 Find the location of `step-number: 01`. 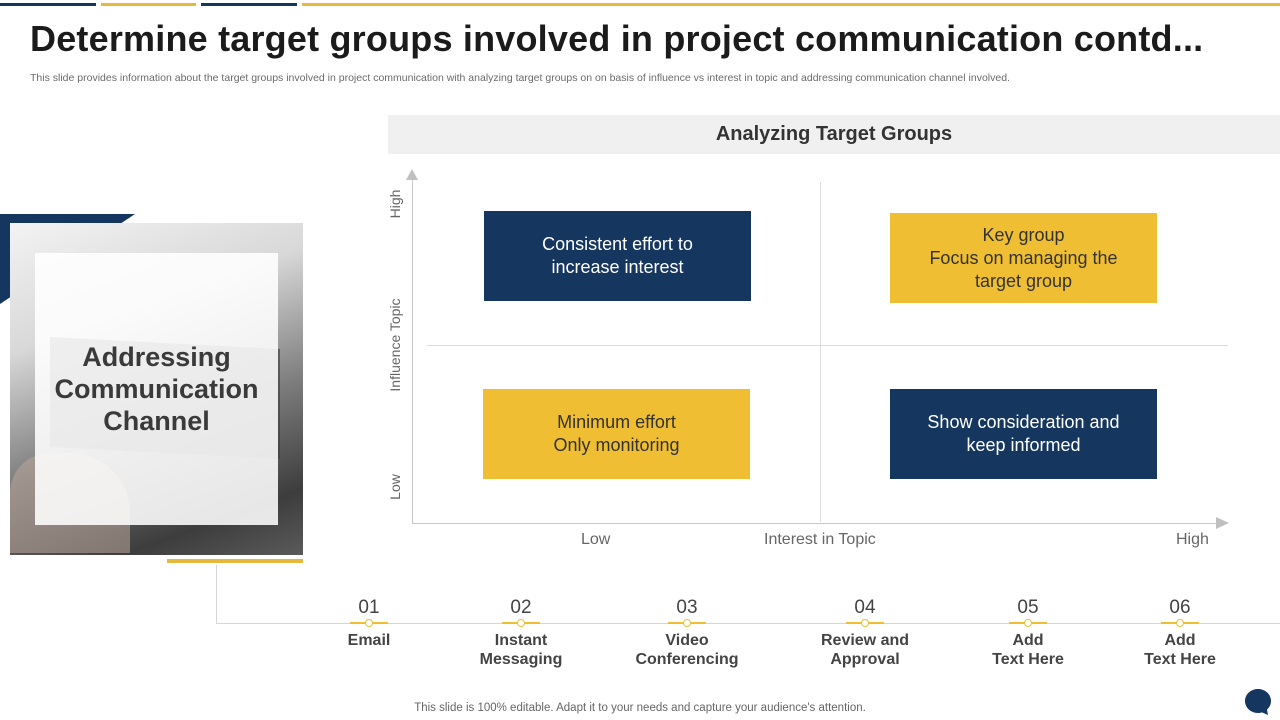

step-number: 01 is located at coordinates (369, 607).